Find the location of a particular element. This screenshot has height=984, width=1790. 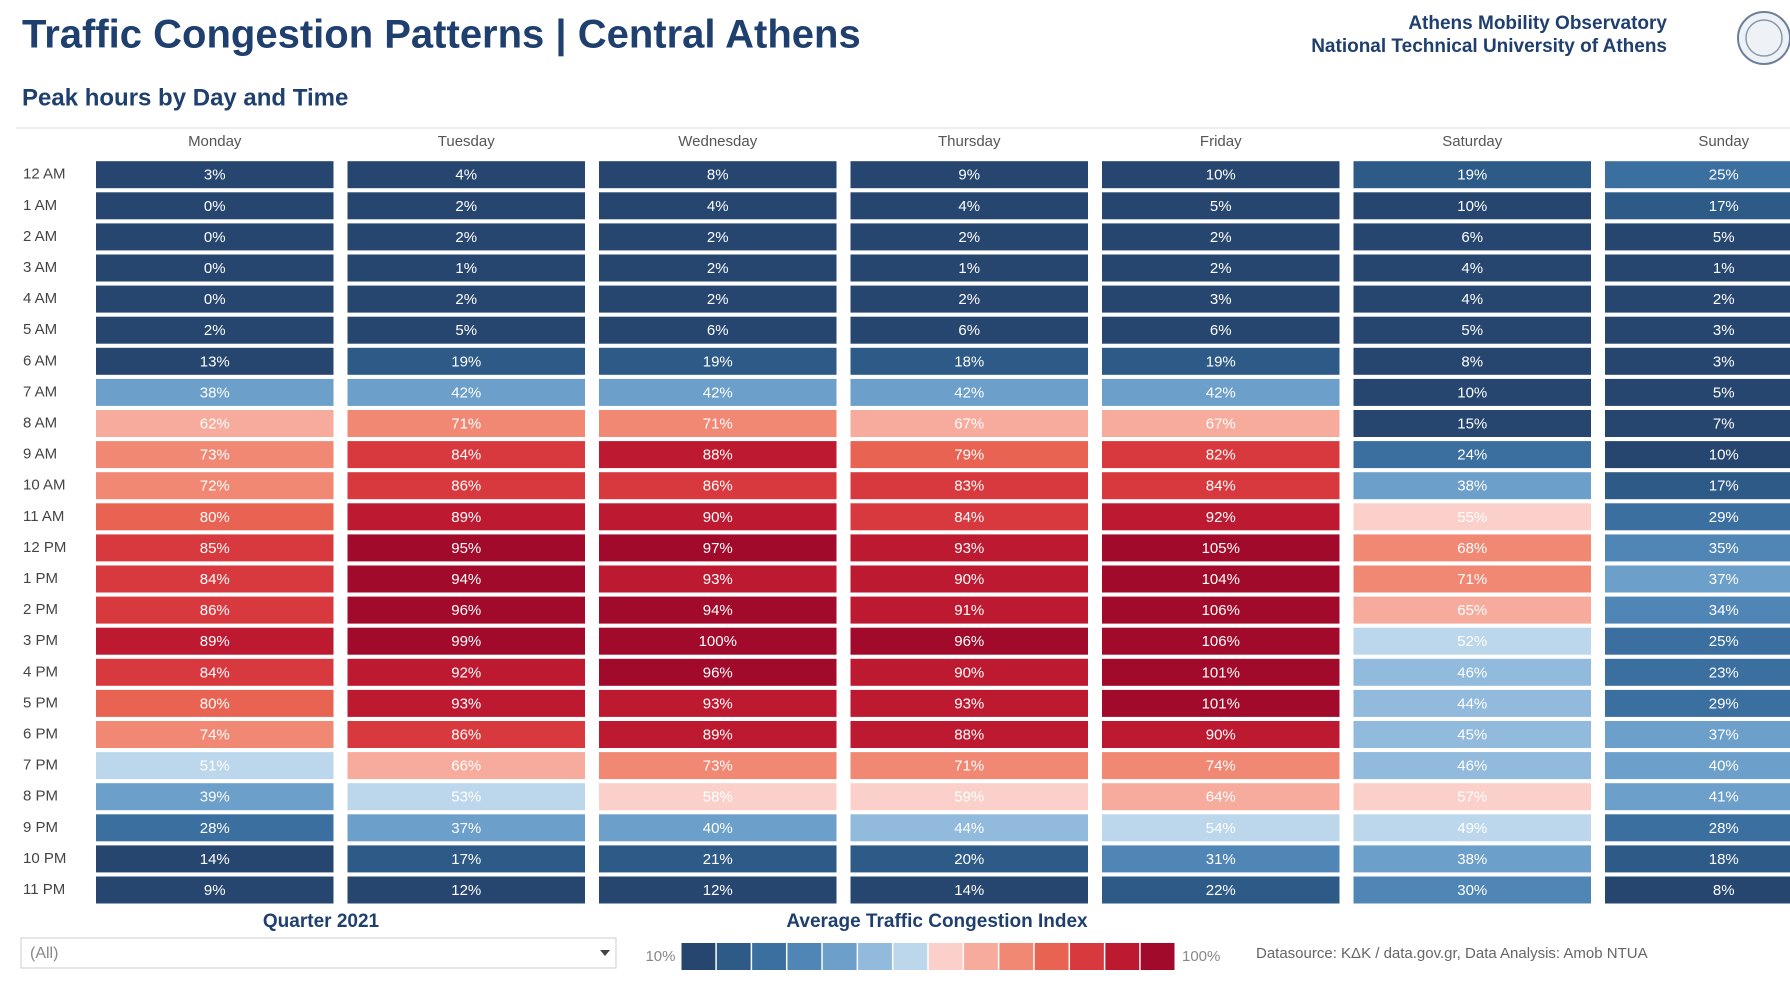

column-label: Friday is located at coordinates (1221, 141).